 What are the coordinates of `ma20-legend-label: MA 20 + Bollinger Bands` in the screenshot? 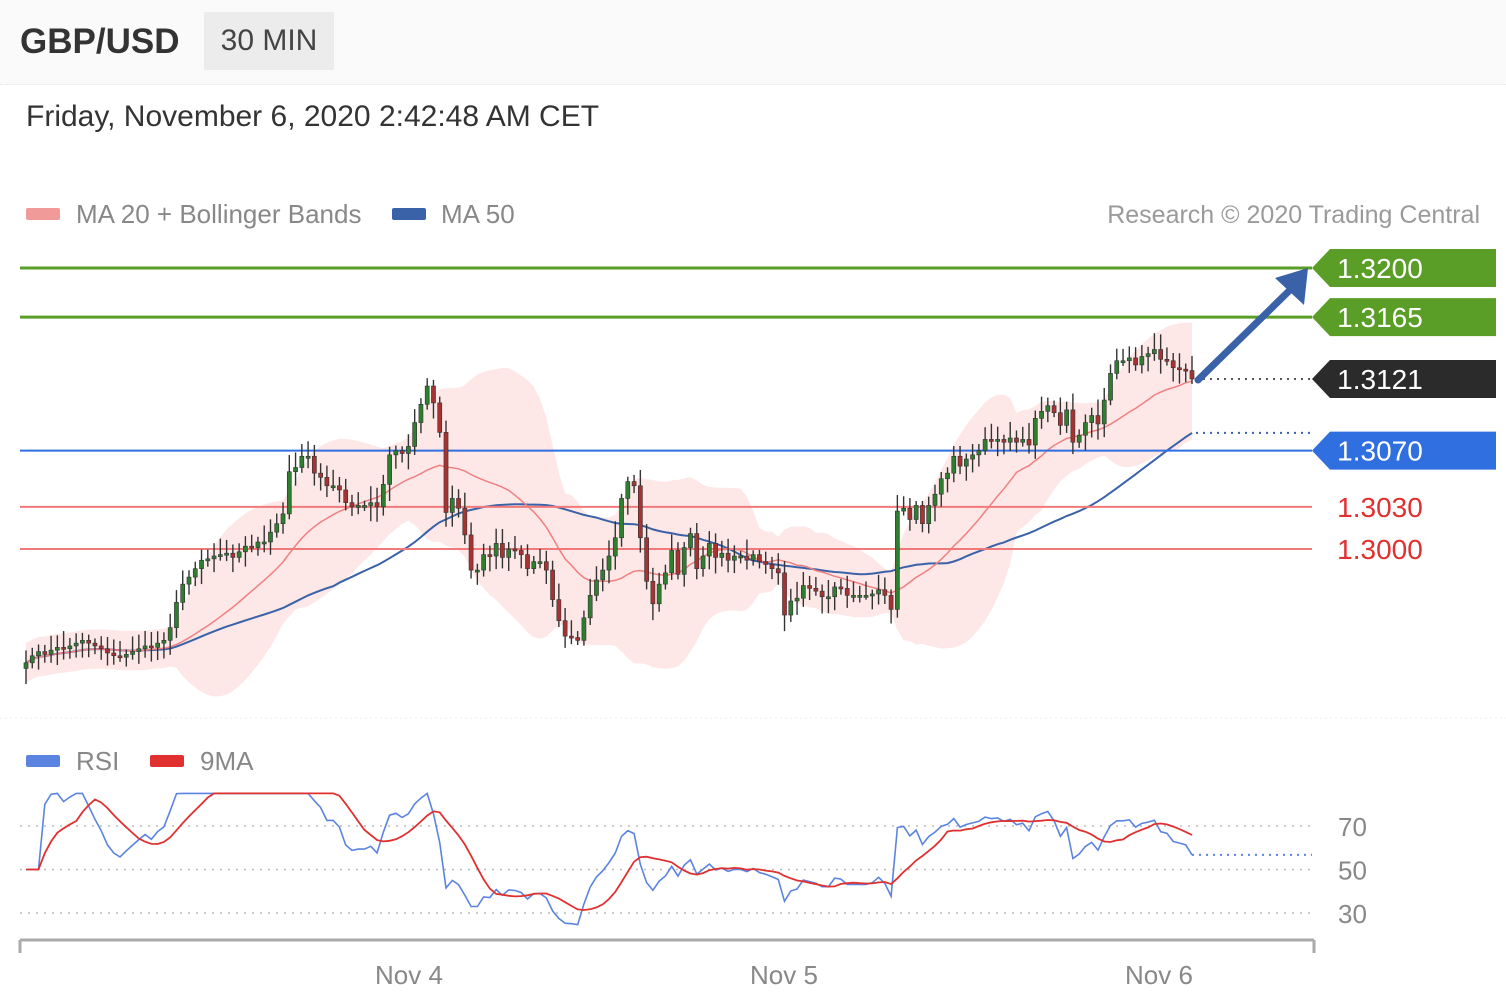 It's located at (218, 214).